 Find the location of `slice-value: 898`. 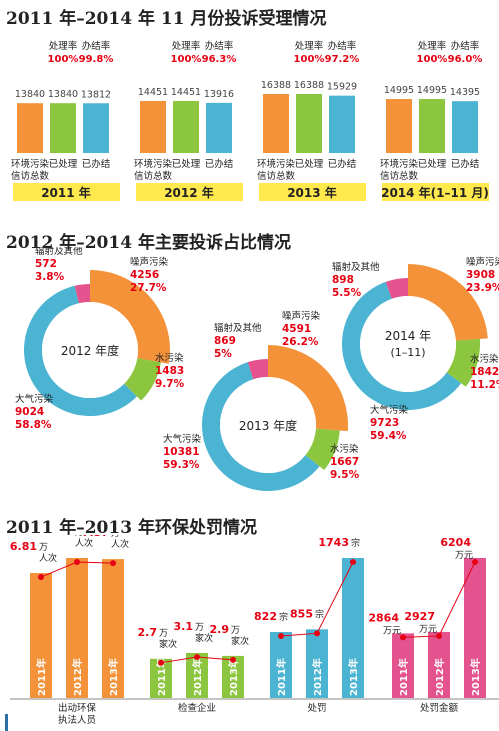

slice-value: 898 is located at coordinates (343, 280).